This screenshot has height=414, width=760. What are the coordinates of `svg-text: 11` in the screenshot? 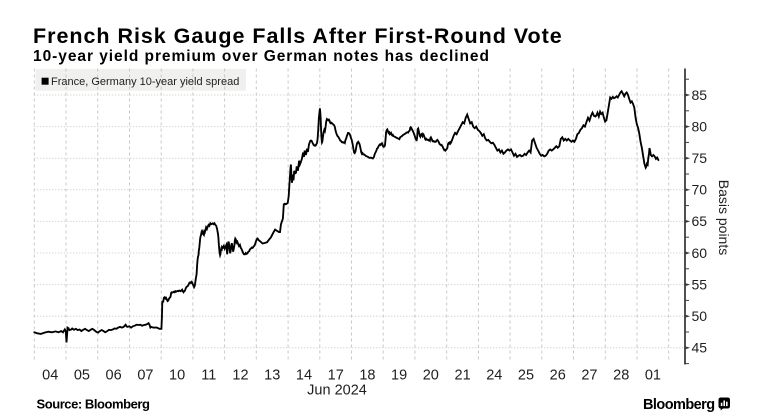 It's located at (208, 376).